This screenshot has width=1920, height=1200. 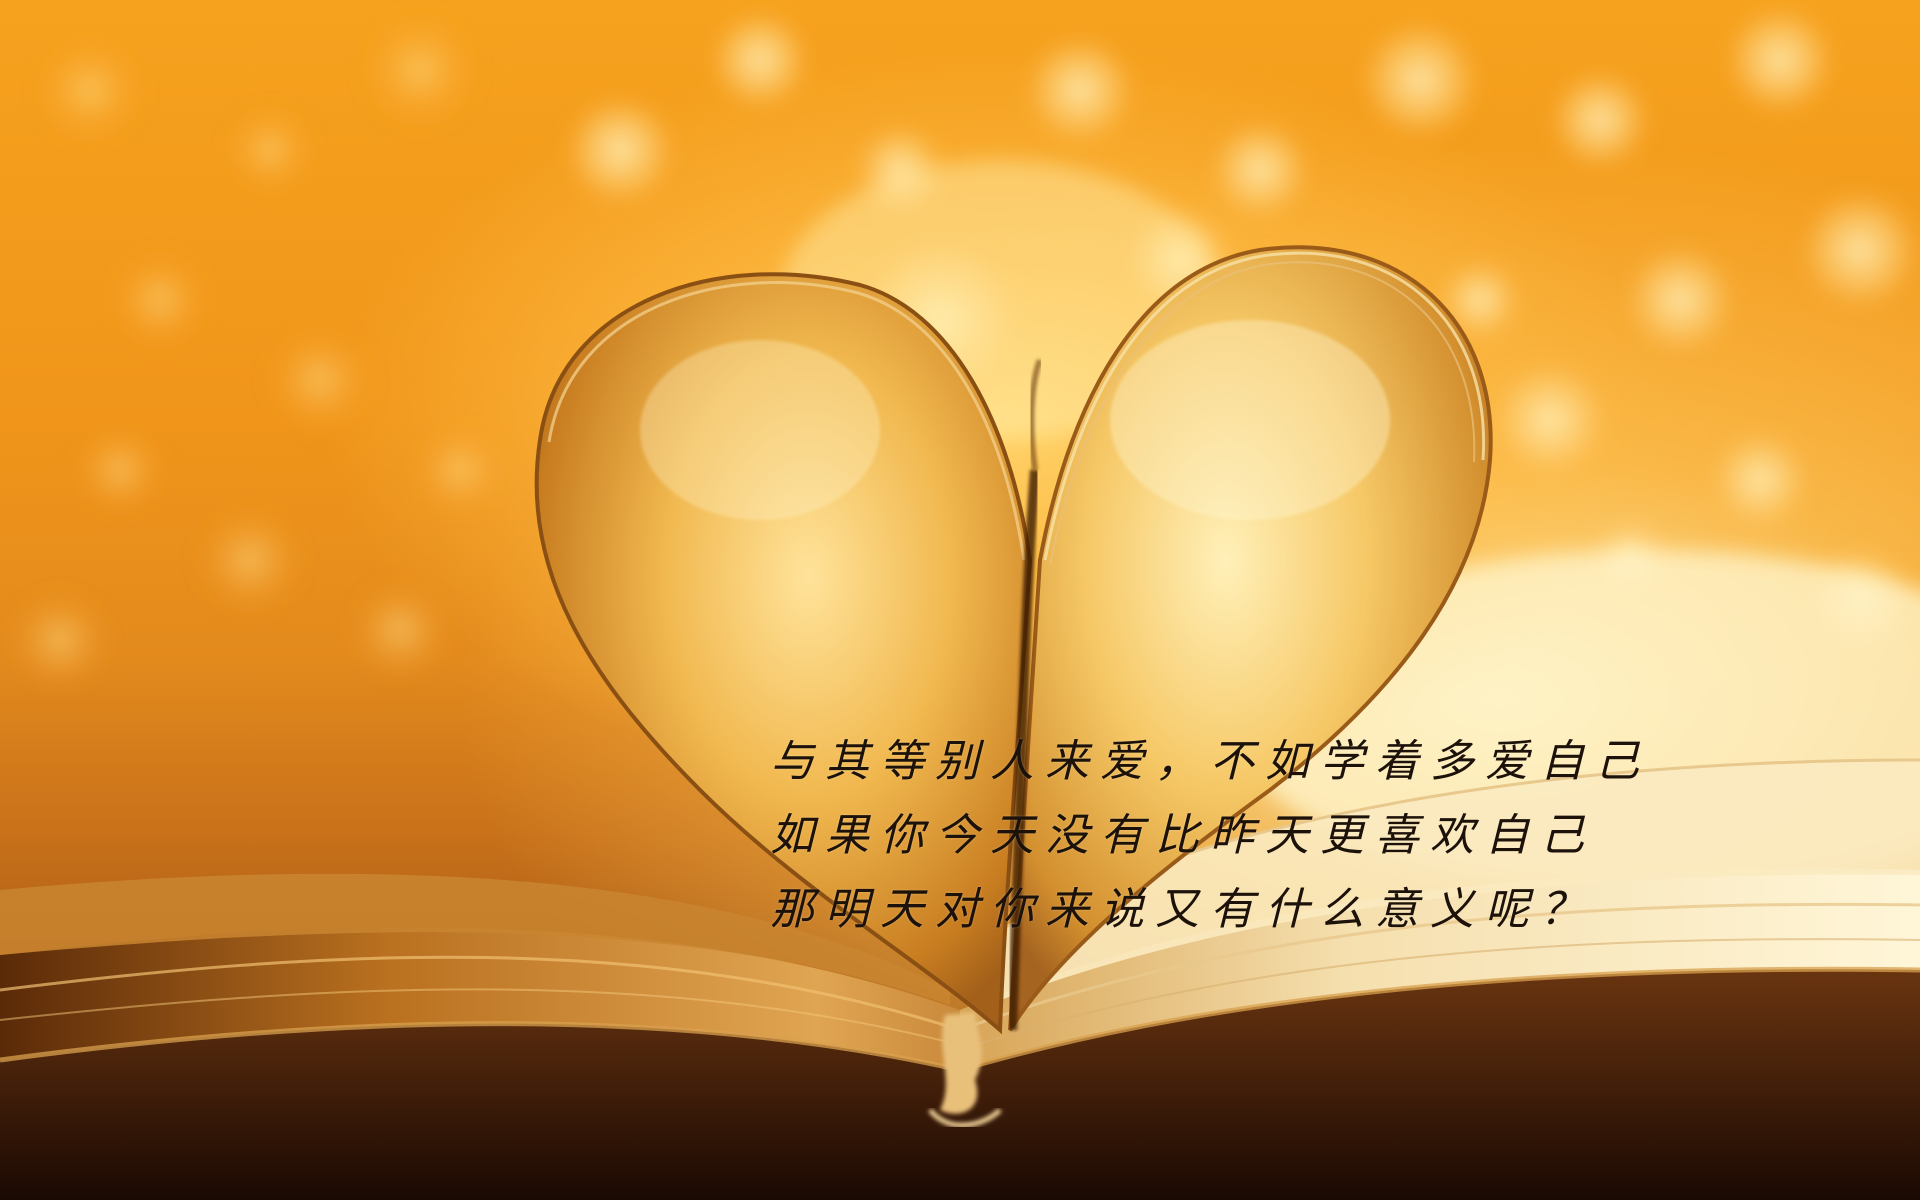 I want to click on quote-line-3: 那明天对你来说又有什么意义呢？, so click(x=1182, y=909).